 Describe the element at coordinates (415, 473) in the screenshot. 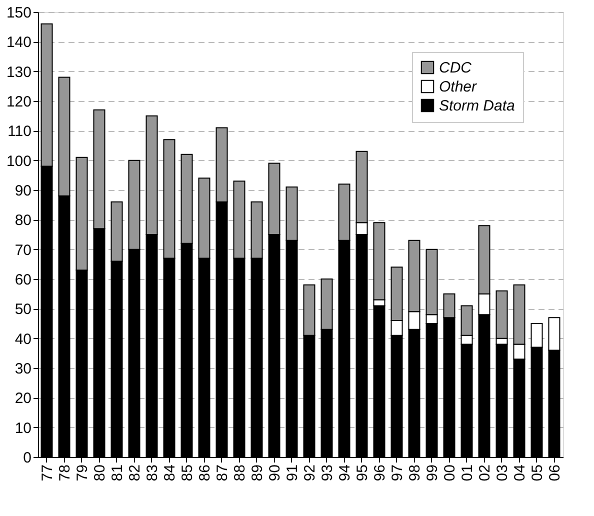

I see `x-tick-label: 98` at that location.